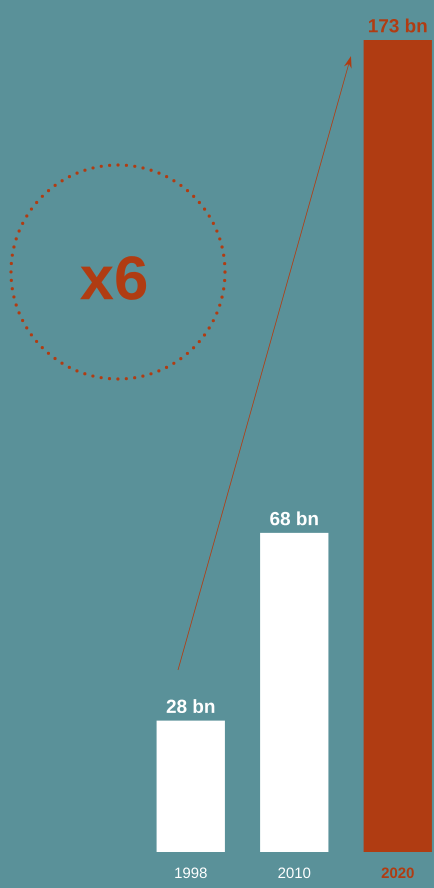 This screenshot has width=434, height=888. What do you see at coordinates (294, 518) in the screenshot?
I see `data-label: 68 bn` at bounding box center [294, 518].